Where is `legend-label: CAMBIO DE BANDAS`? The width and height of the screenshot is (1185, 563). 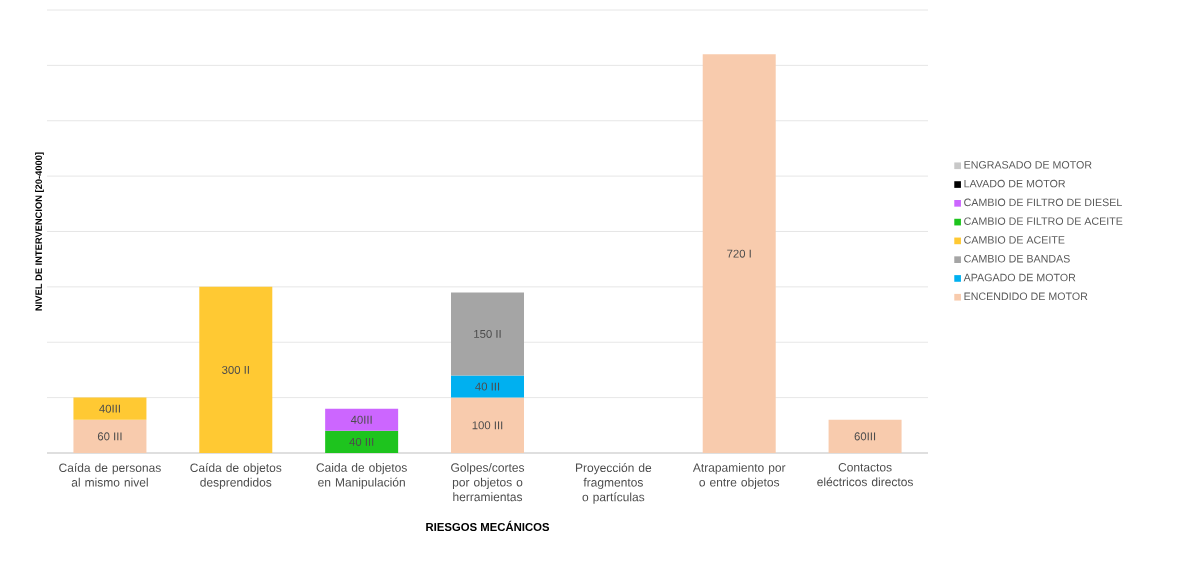
legend-label: CAMBIO DE BANDAS is located at coordinates (1017, 258).